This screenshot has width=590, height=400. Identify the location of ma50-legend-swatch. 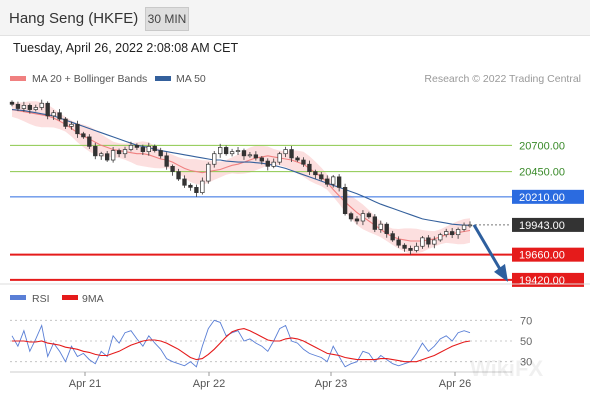
(163, 78).